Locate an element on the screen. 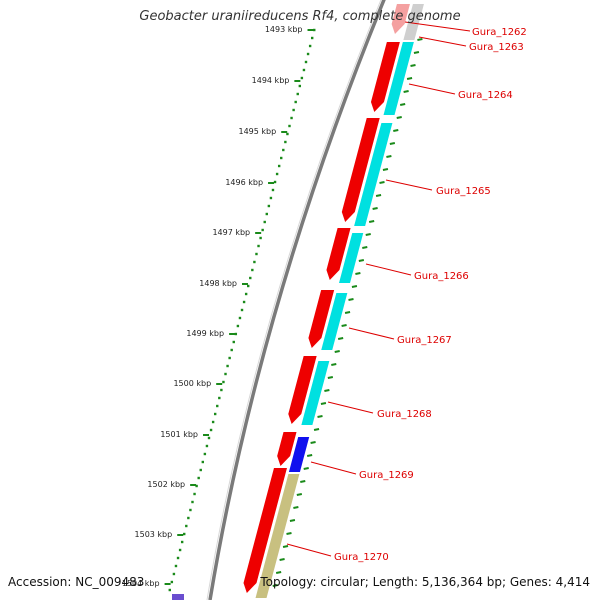 Image resolution: width=600 pixels, height=600 pixels. gene-label: Gura_1265 is located at coordinates (463, 191).